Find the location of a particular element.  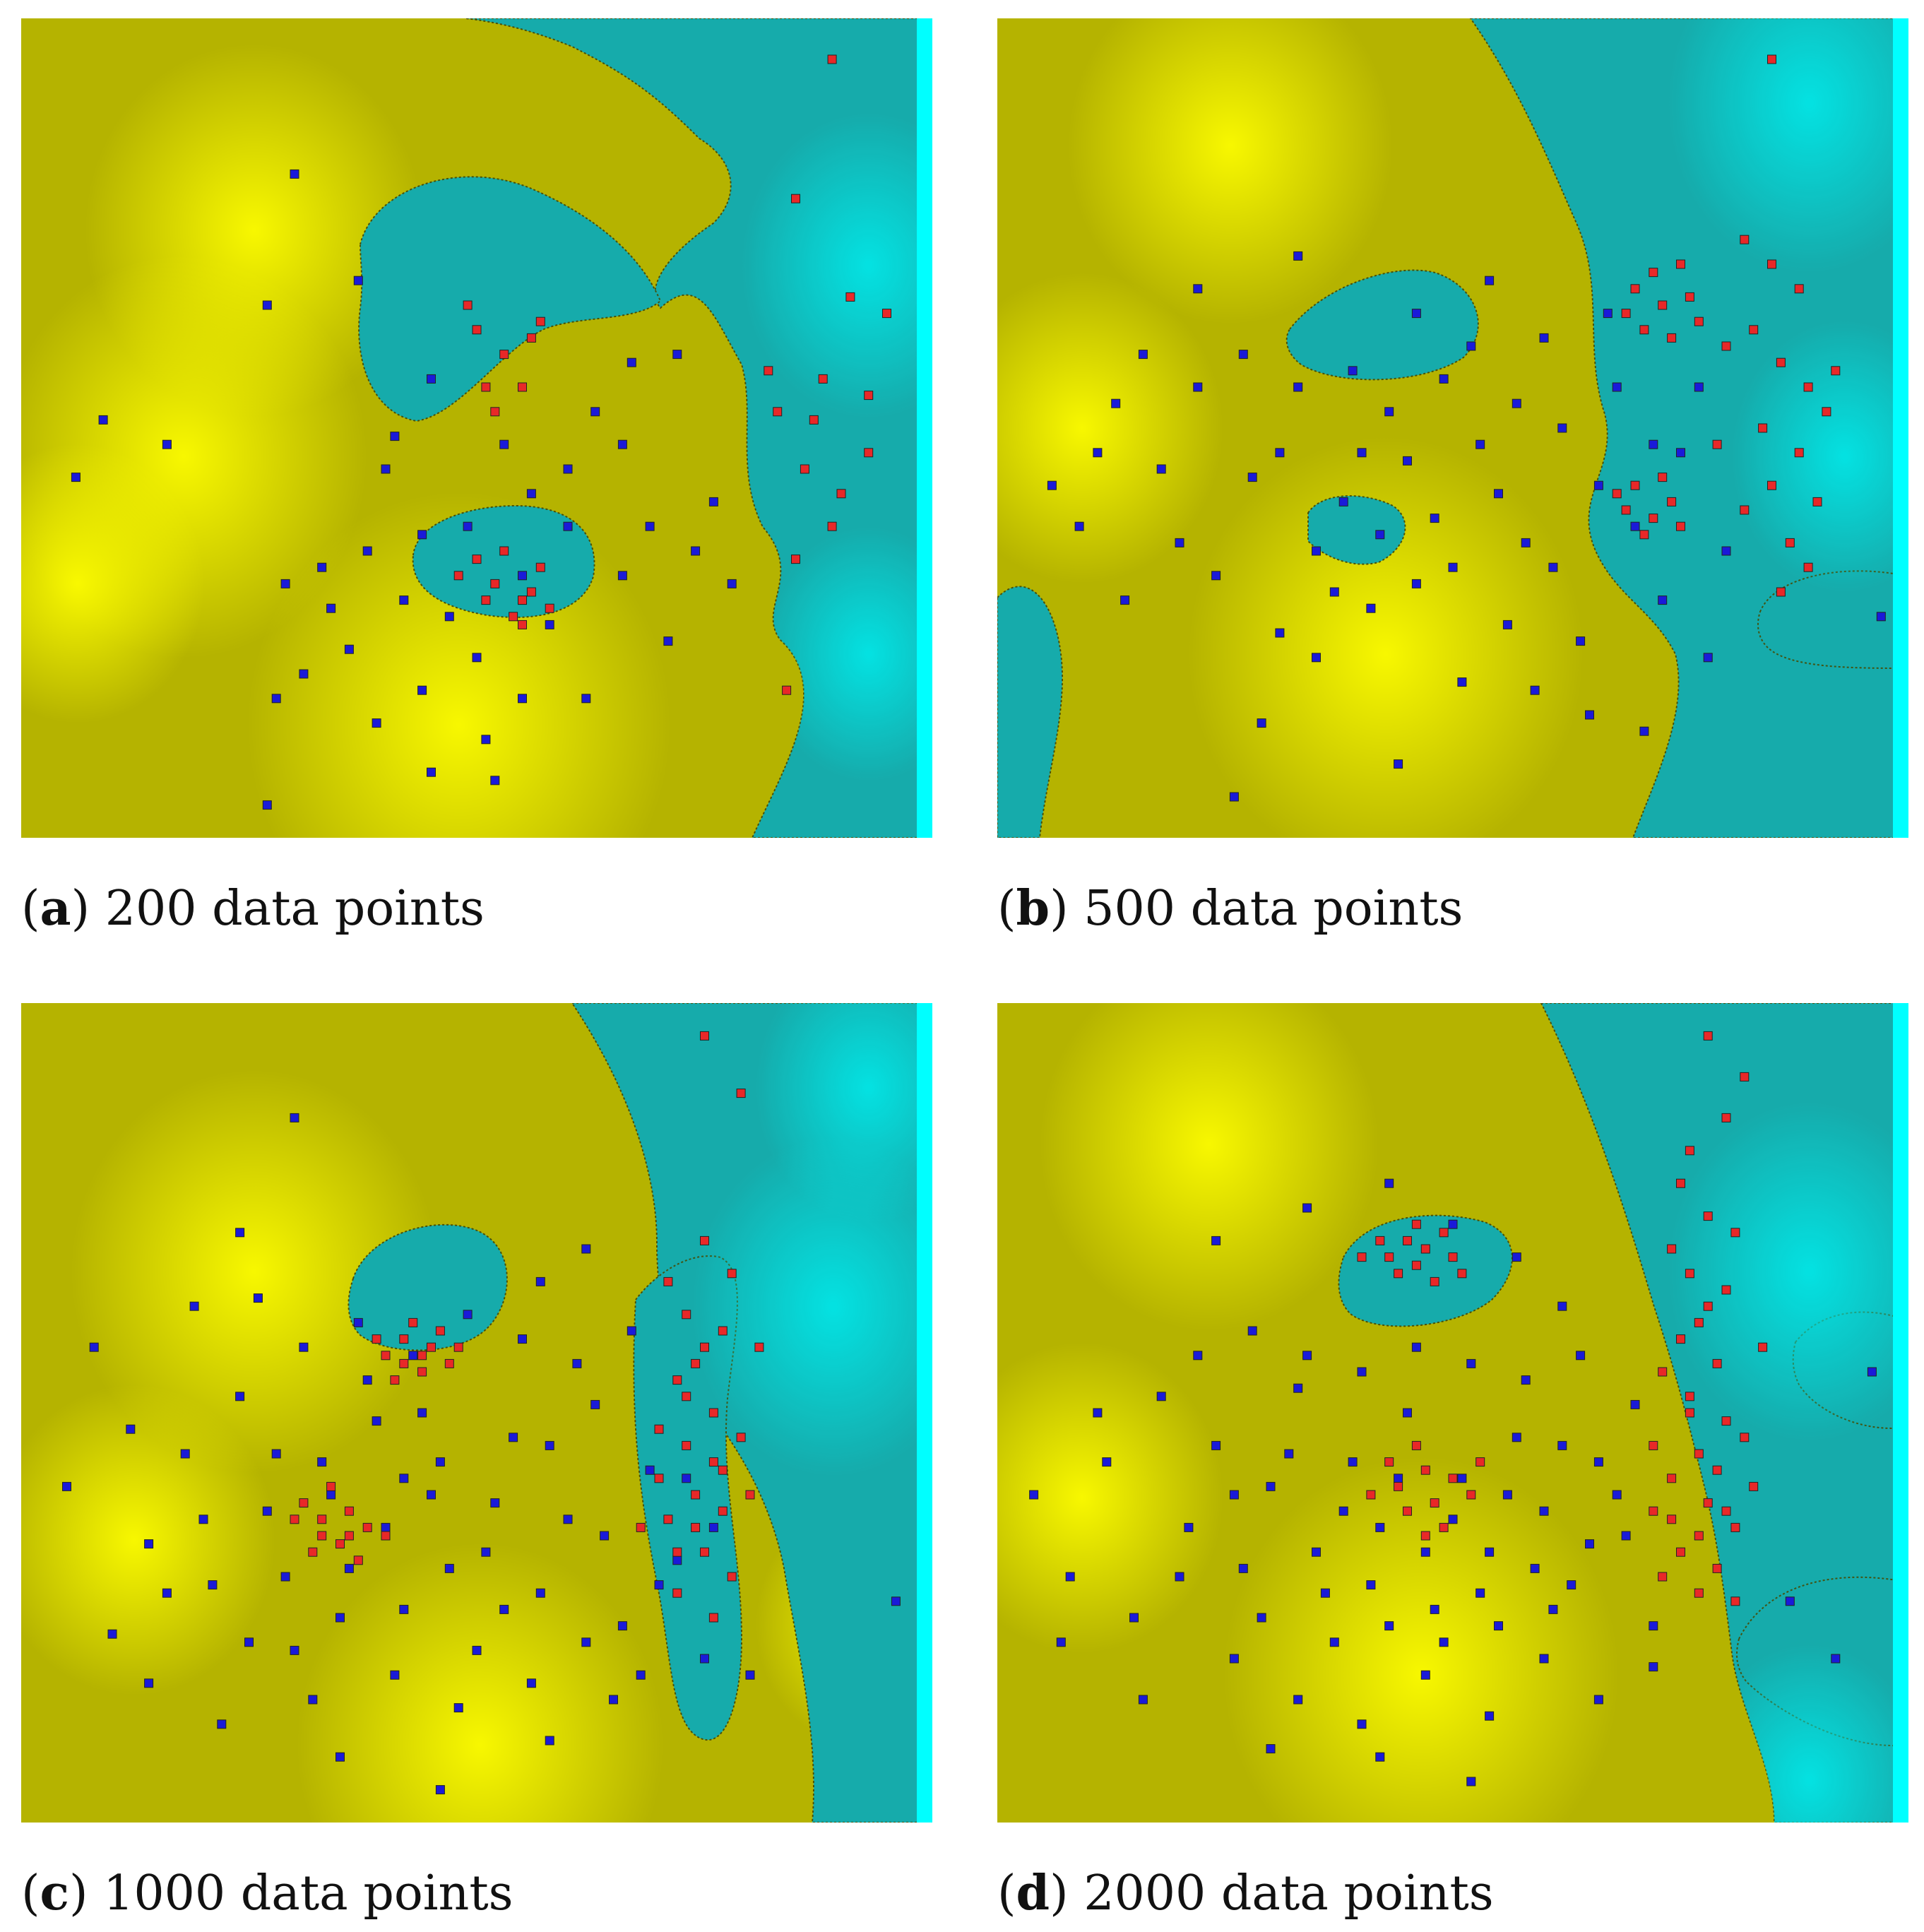

blue-class-points is located at coordinates (1453, 1482).